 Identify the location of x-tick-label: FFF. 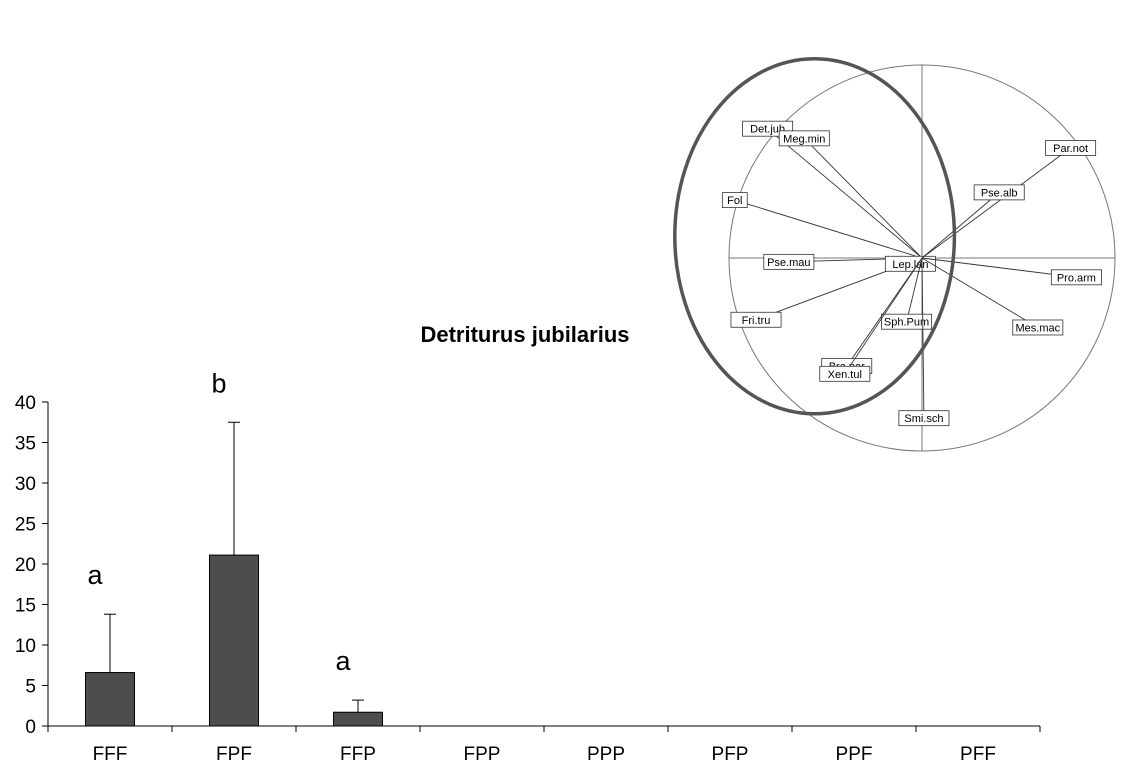
(110, 754).